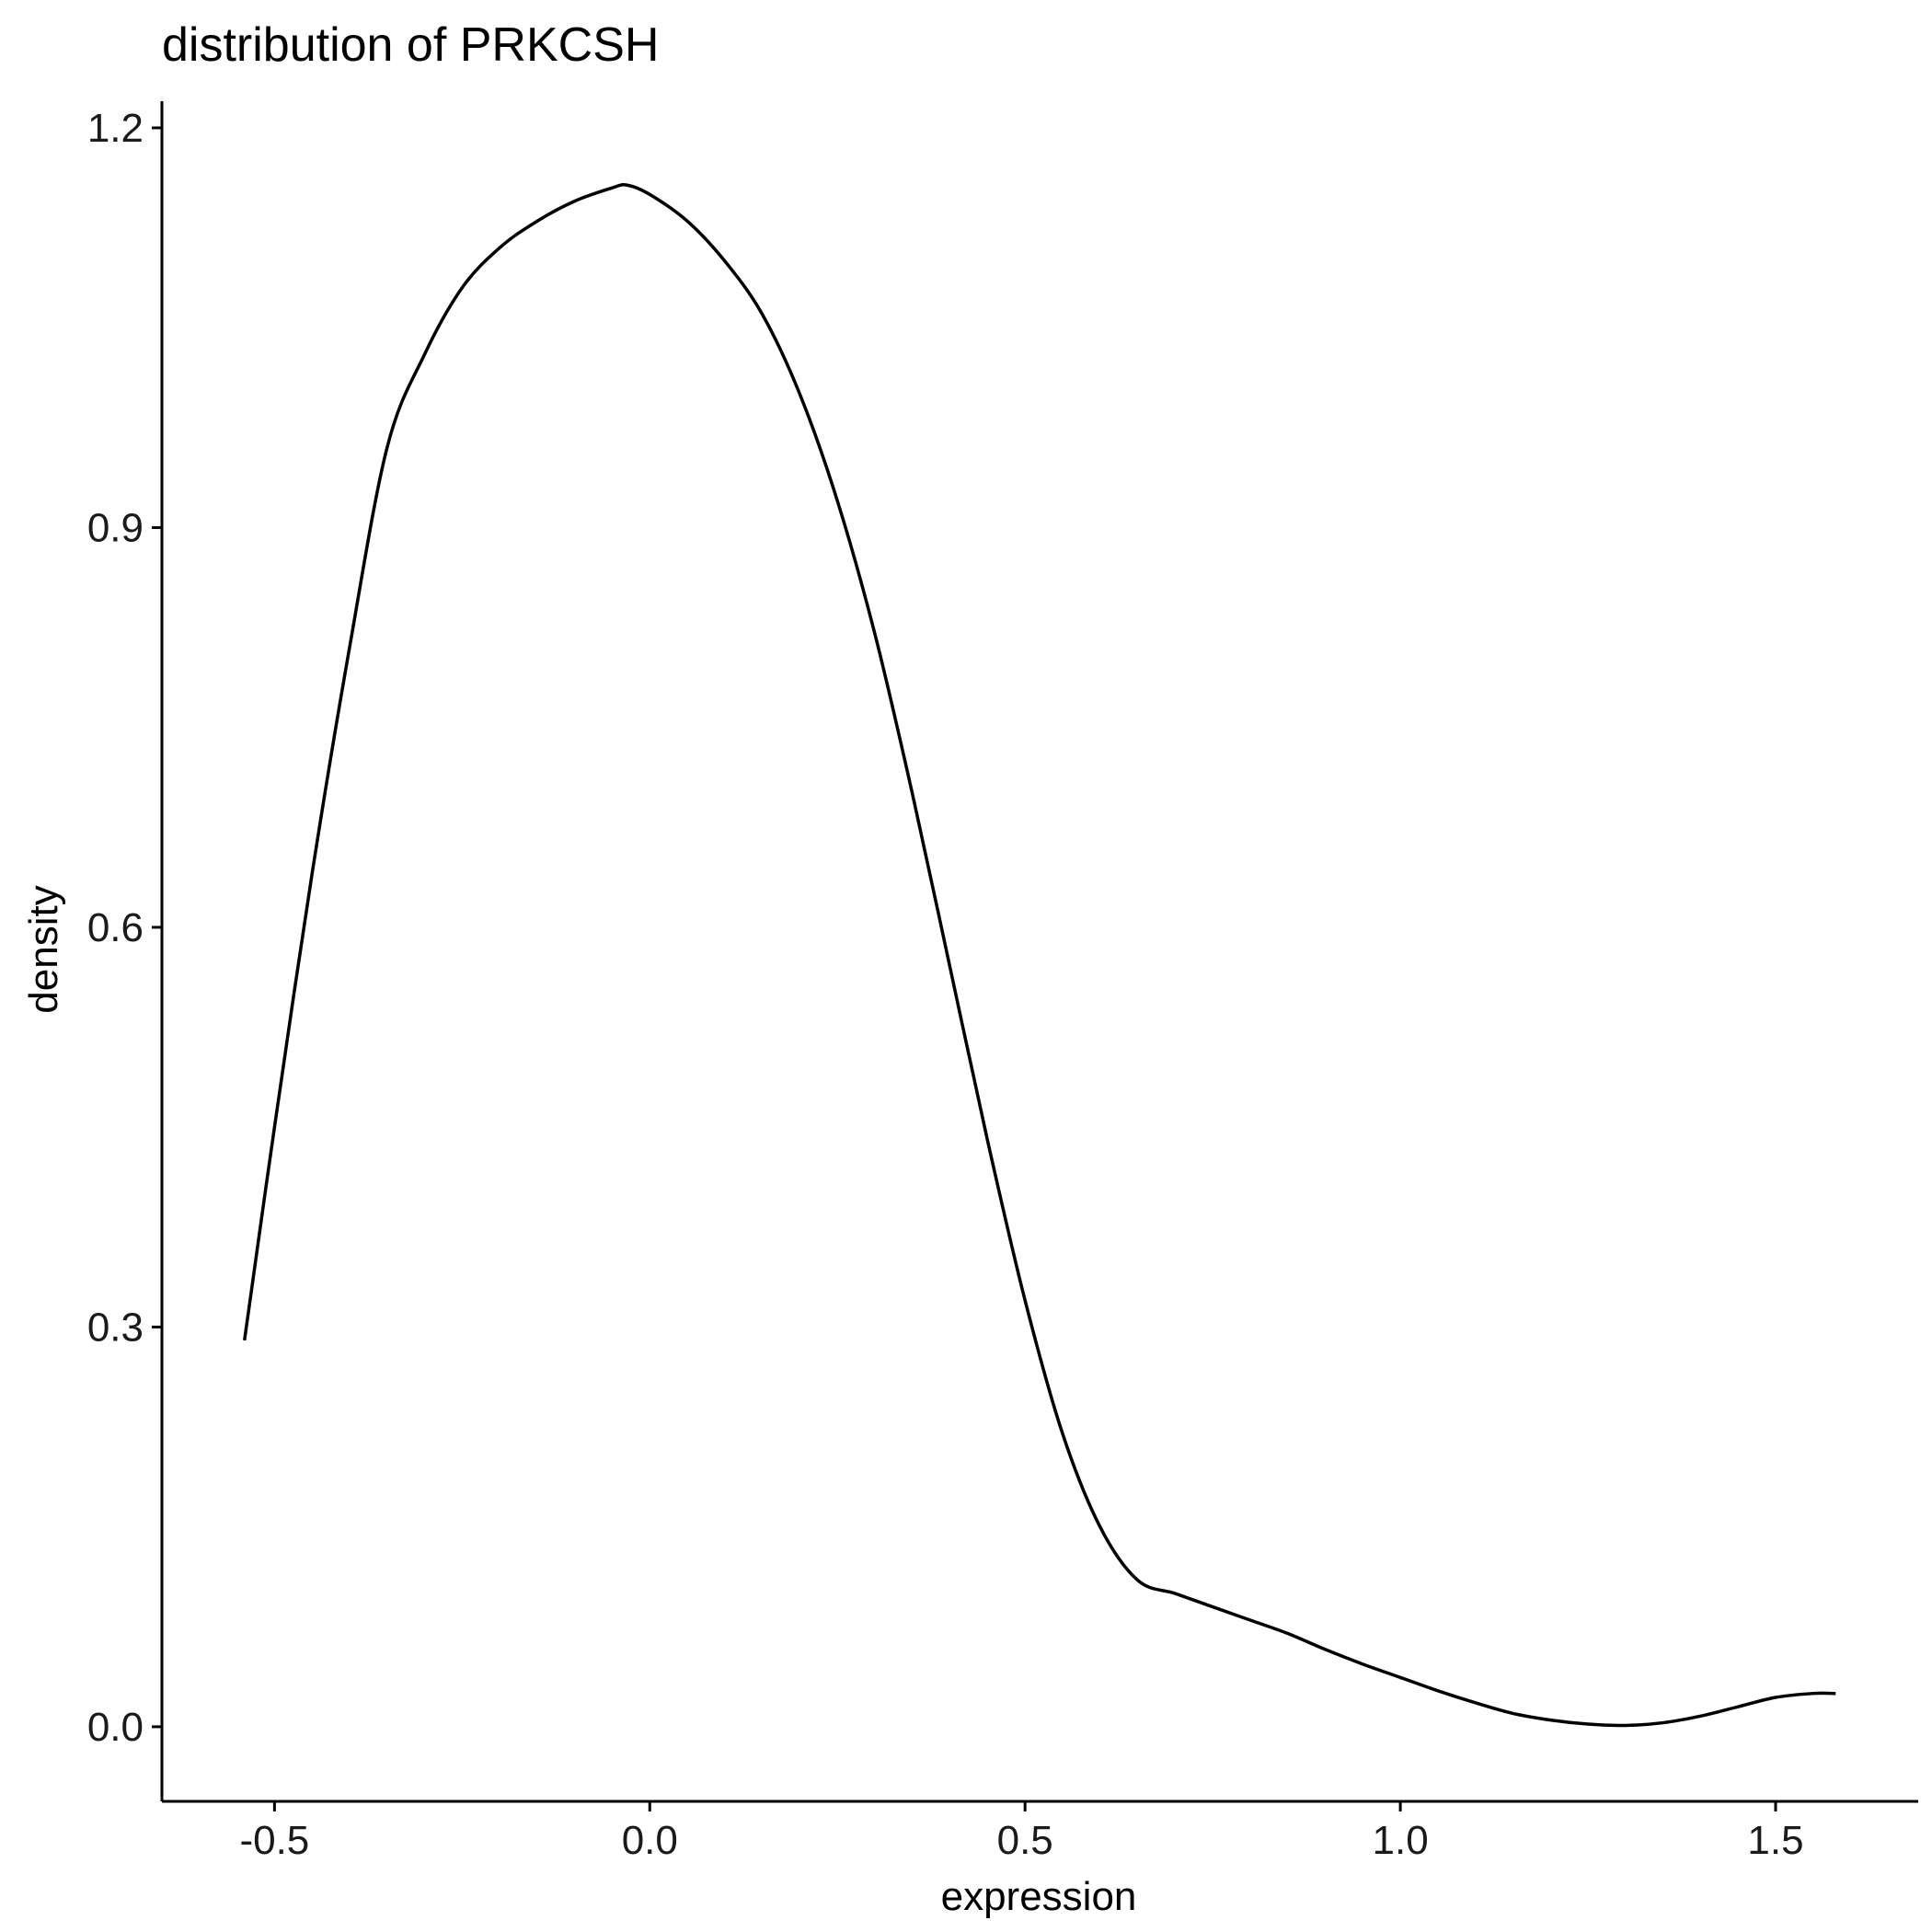 The height and width of the screenshot is (1932, 1932). I want to click on y-axis: 0.0 0.3 0.6 0.9 1.2, so click(126, 951).